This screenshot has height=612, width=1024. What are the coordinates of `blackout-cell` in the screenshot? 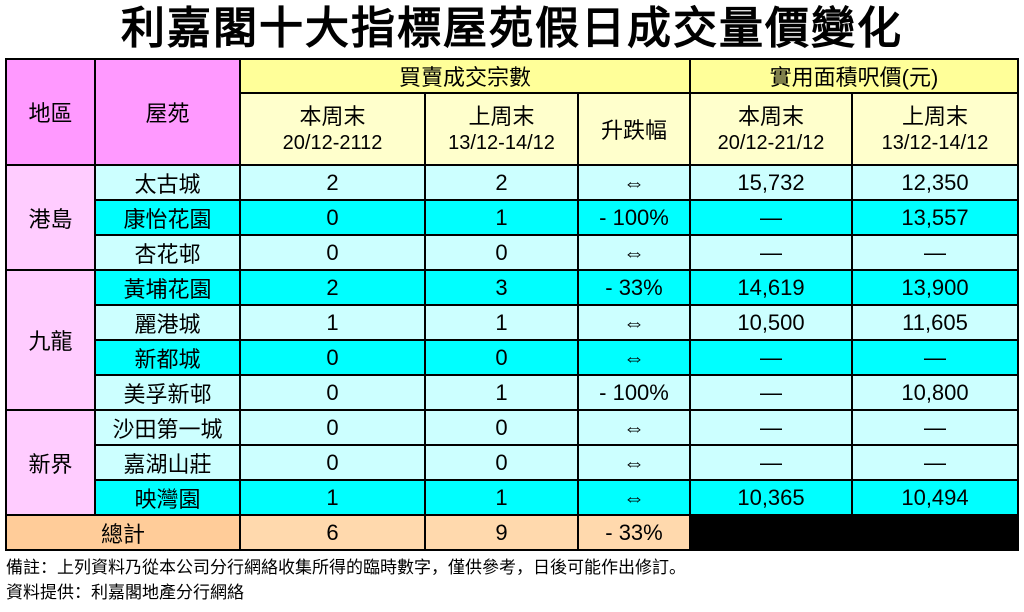 It's located at (854, 532).